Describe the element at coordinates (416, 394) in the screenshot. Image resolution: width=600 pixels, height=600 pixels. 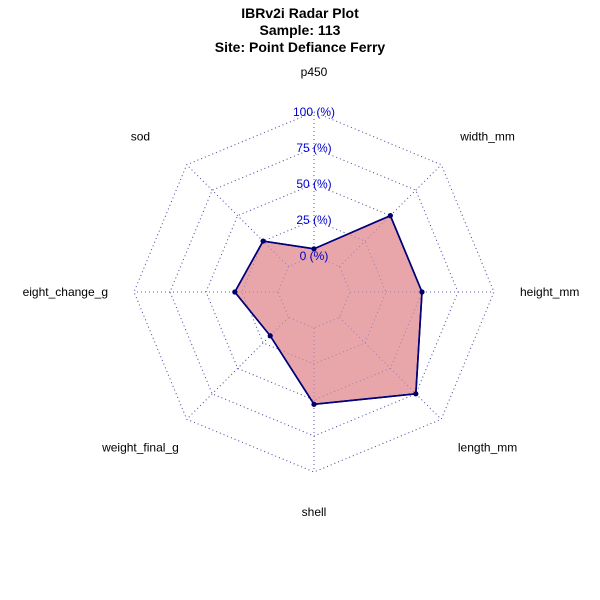
I see `data-point-length_mm` at that location.